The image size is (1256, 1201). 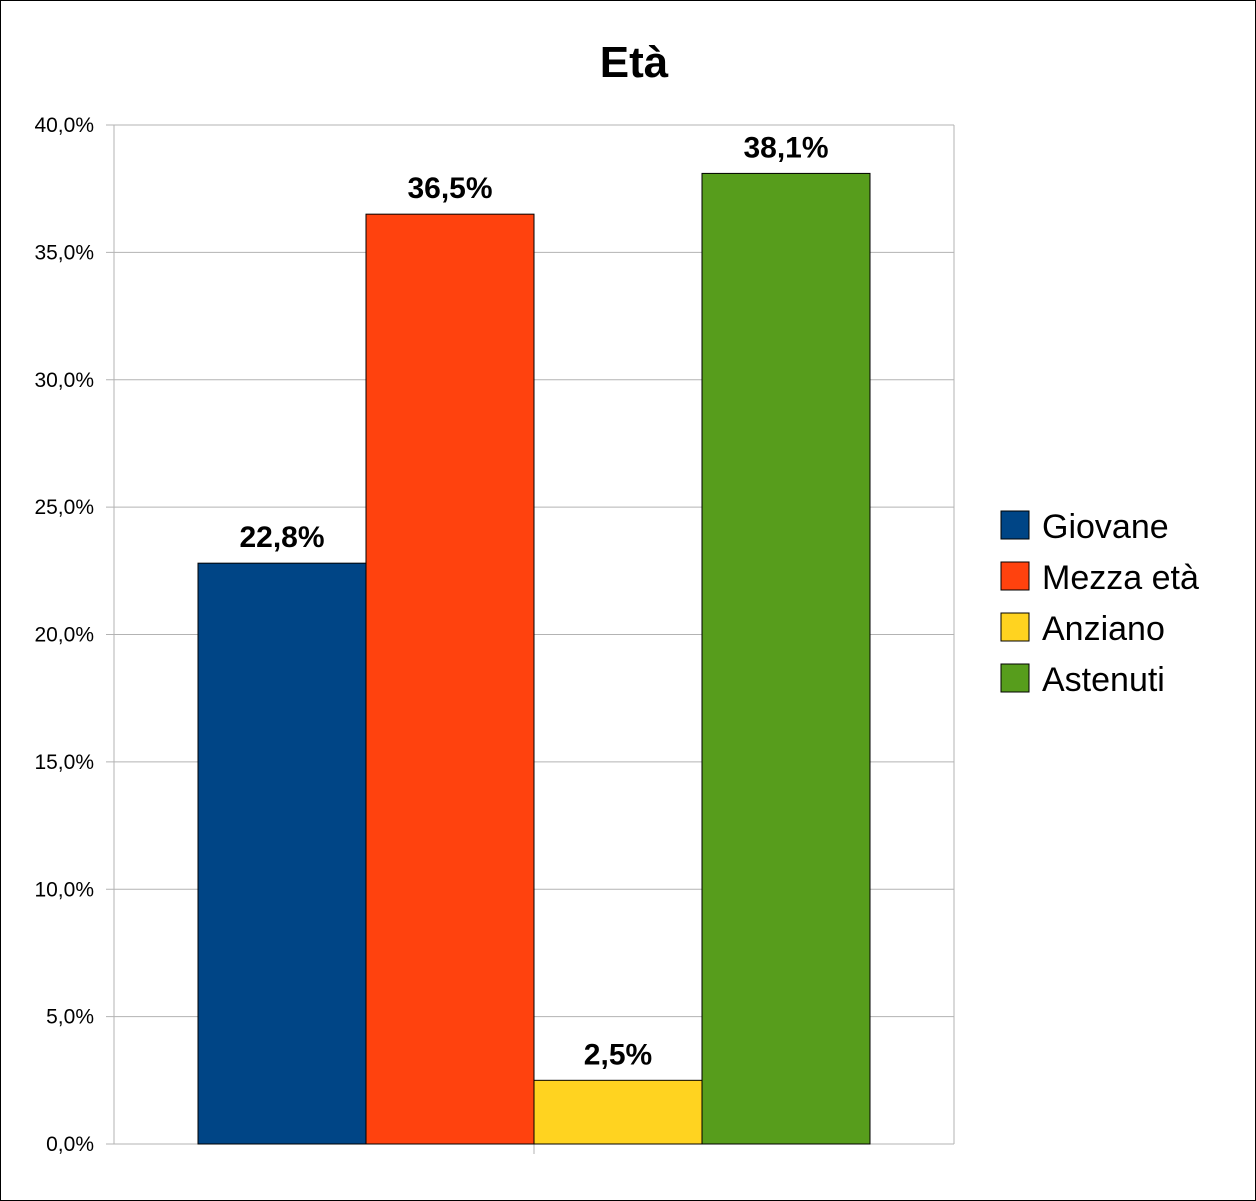 I want to click on y-tick-label-3: 15,0%, so click(x=64, y=762).